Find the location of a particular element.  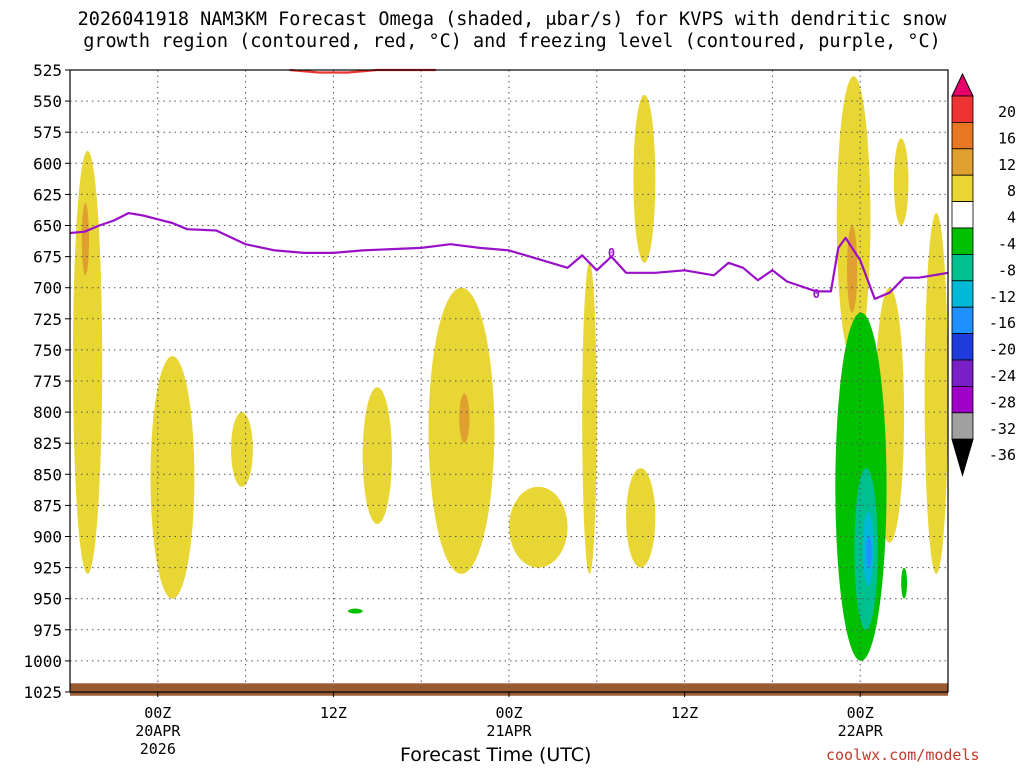

x-tick-label-4: 00Z is located at coordinates (860, 713).